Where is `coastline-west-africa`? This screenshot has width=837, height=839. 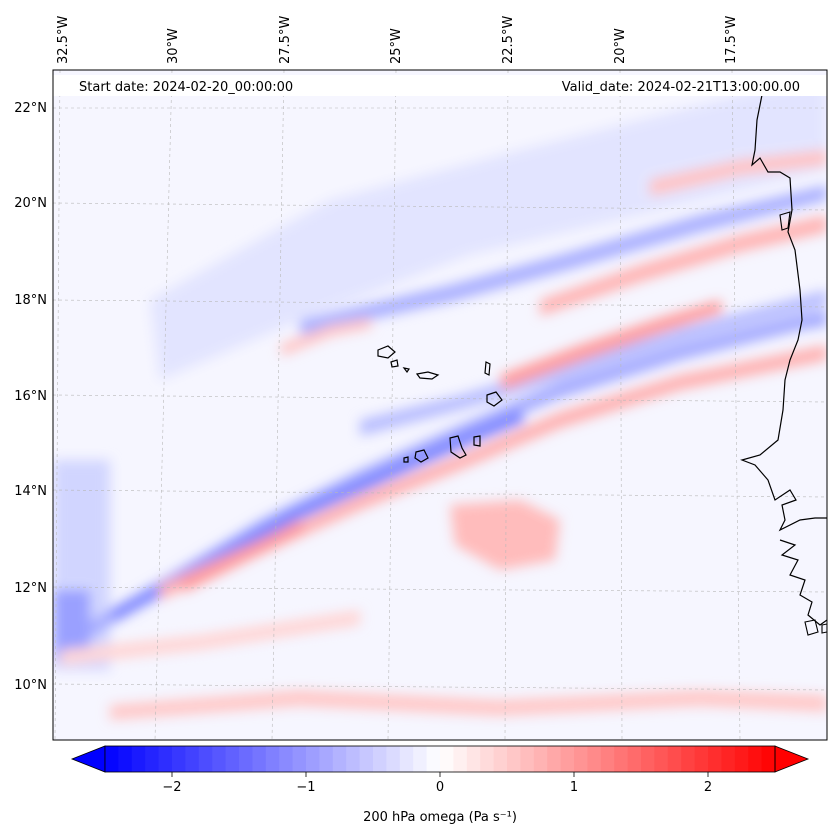 coastline-west-africa is located at coordinates (783, 305).